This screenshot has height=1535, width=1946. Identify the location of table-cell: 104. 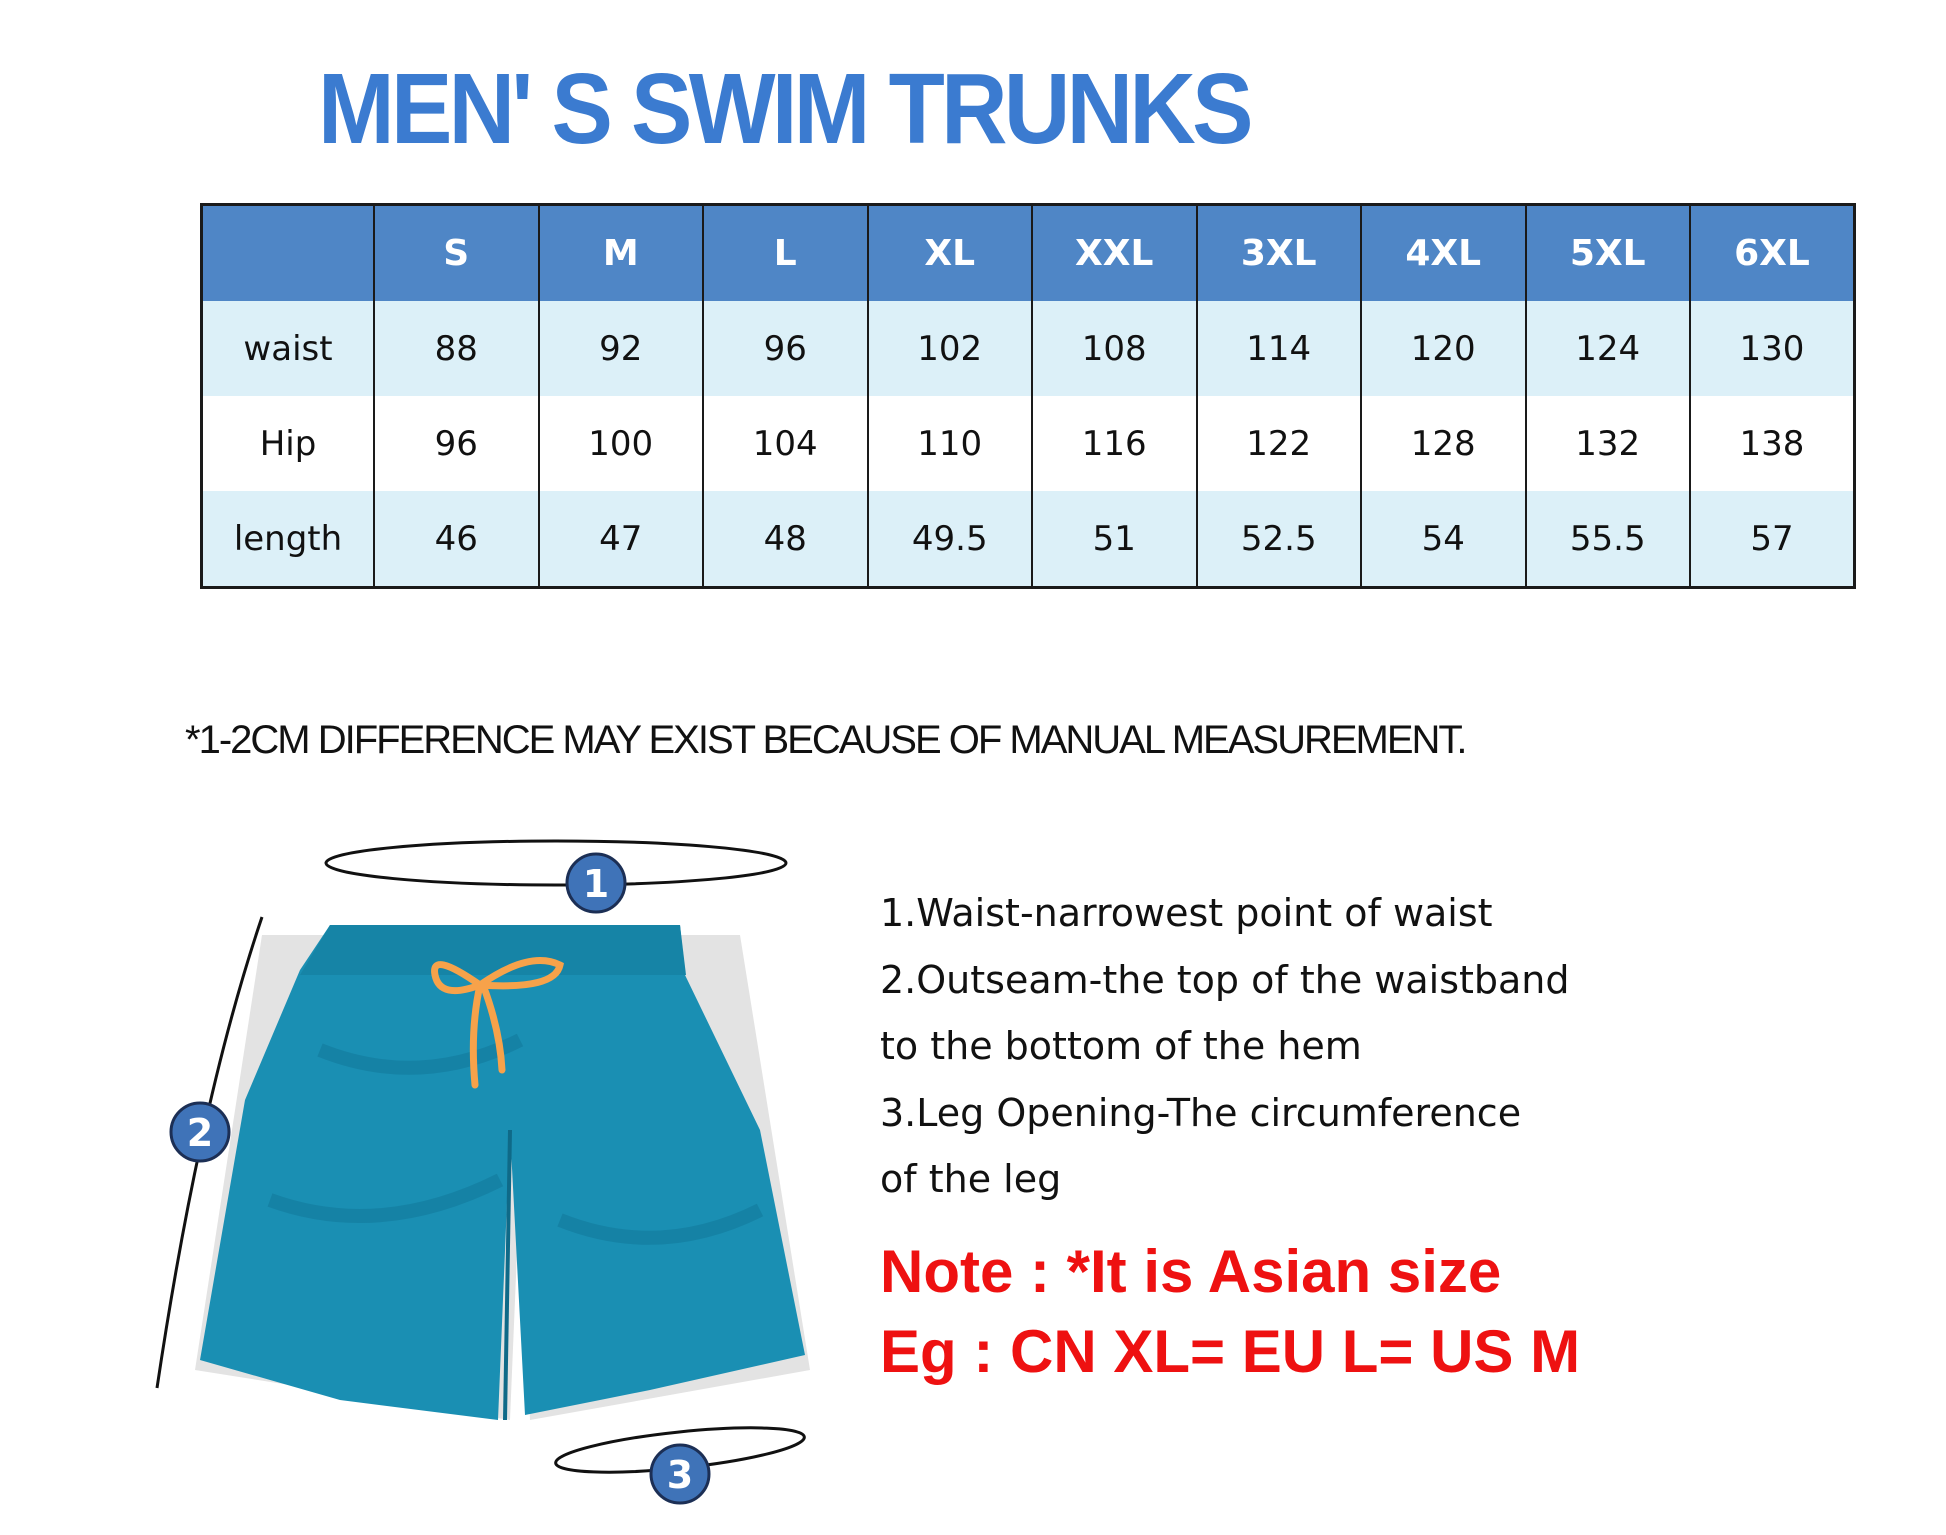
(785, 443).